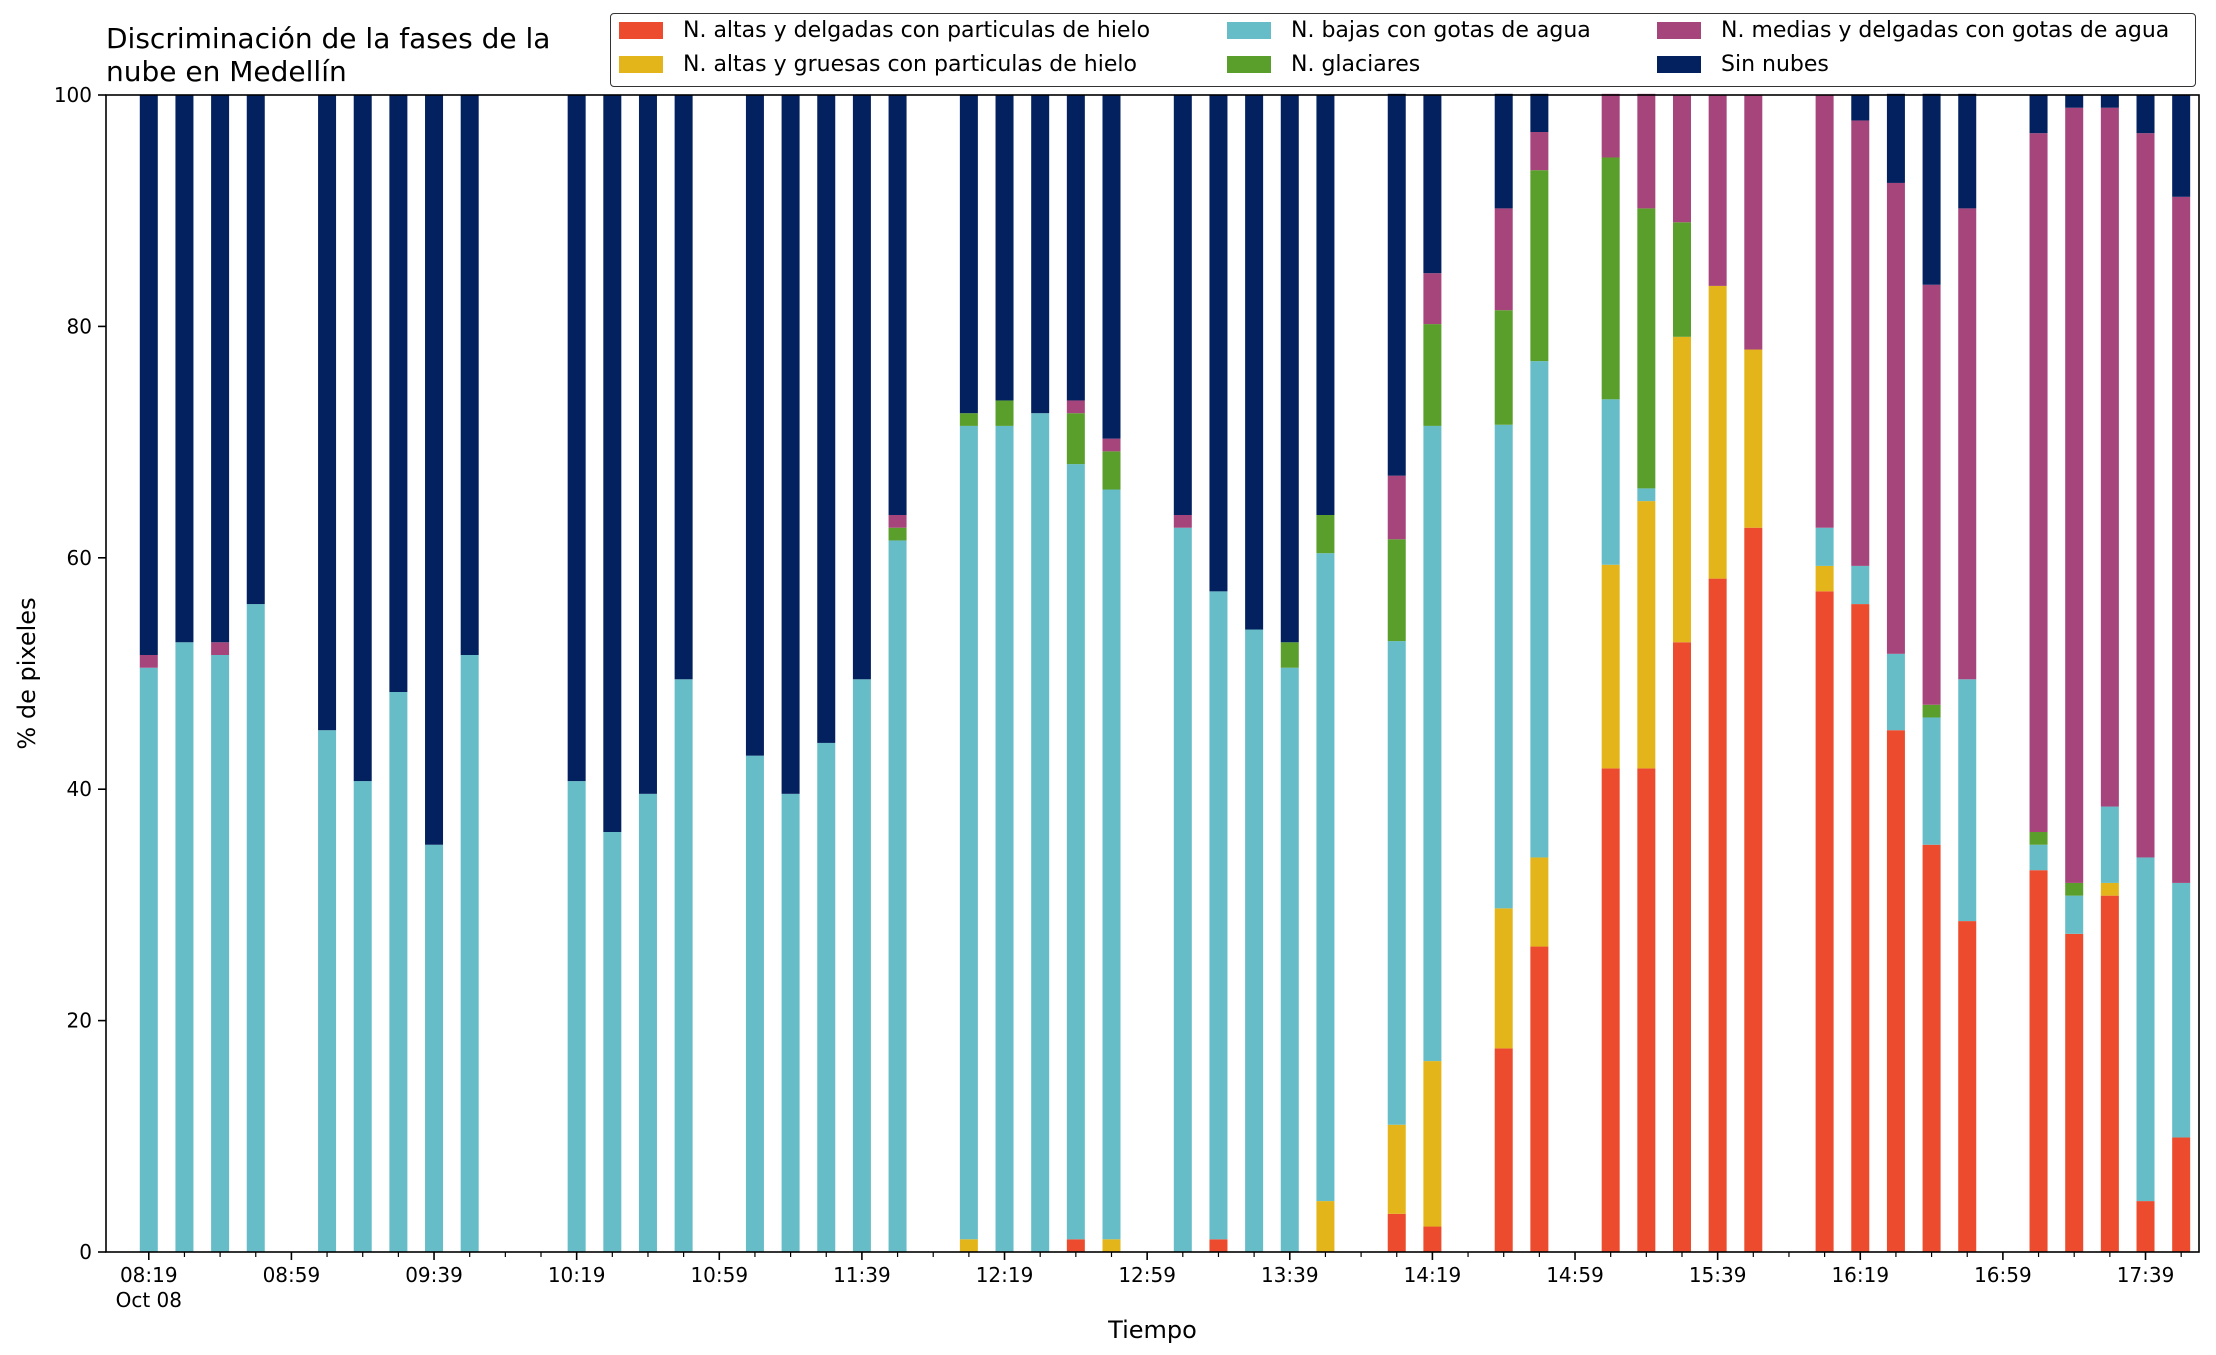 This screenshot has width=2216, height=1355. What do you see at coordinates (1775, 64) in the screenshot?
I see `legend-label-sin-nubes: Sin nubes` at bounding box center [1775, 64].